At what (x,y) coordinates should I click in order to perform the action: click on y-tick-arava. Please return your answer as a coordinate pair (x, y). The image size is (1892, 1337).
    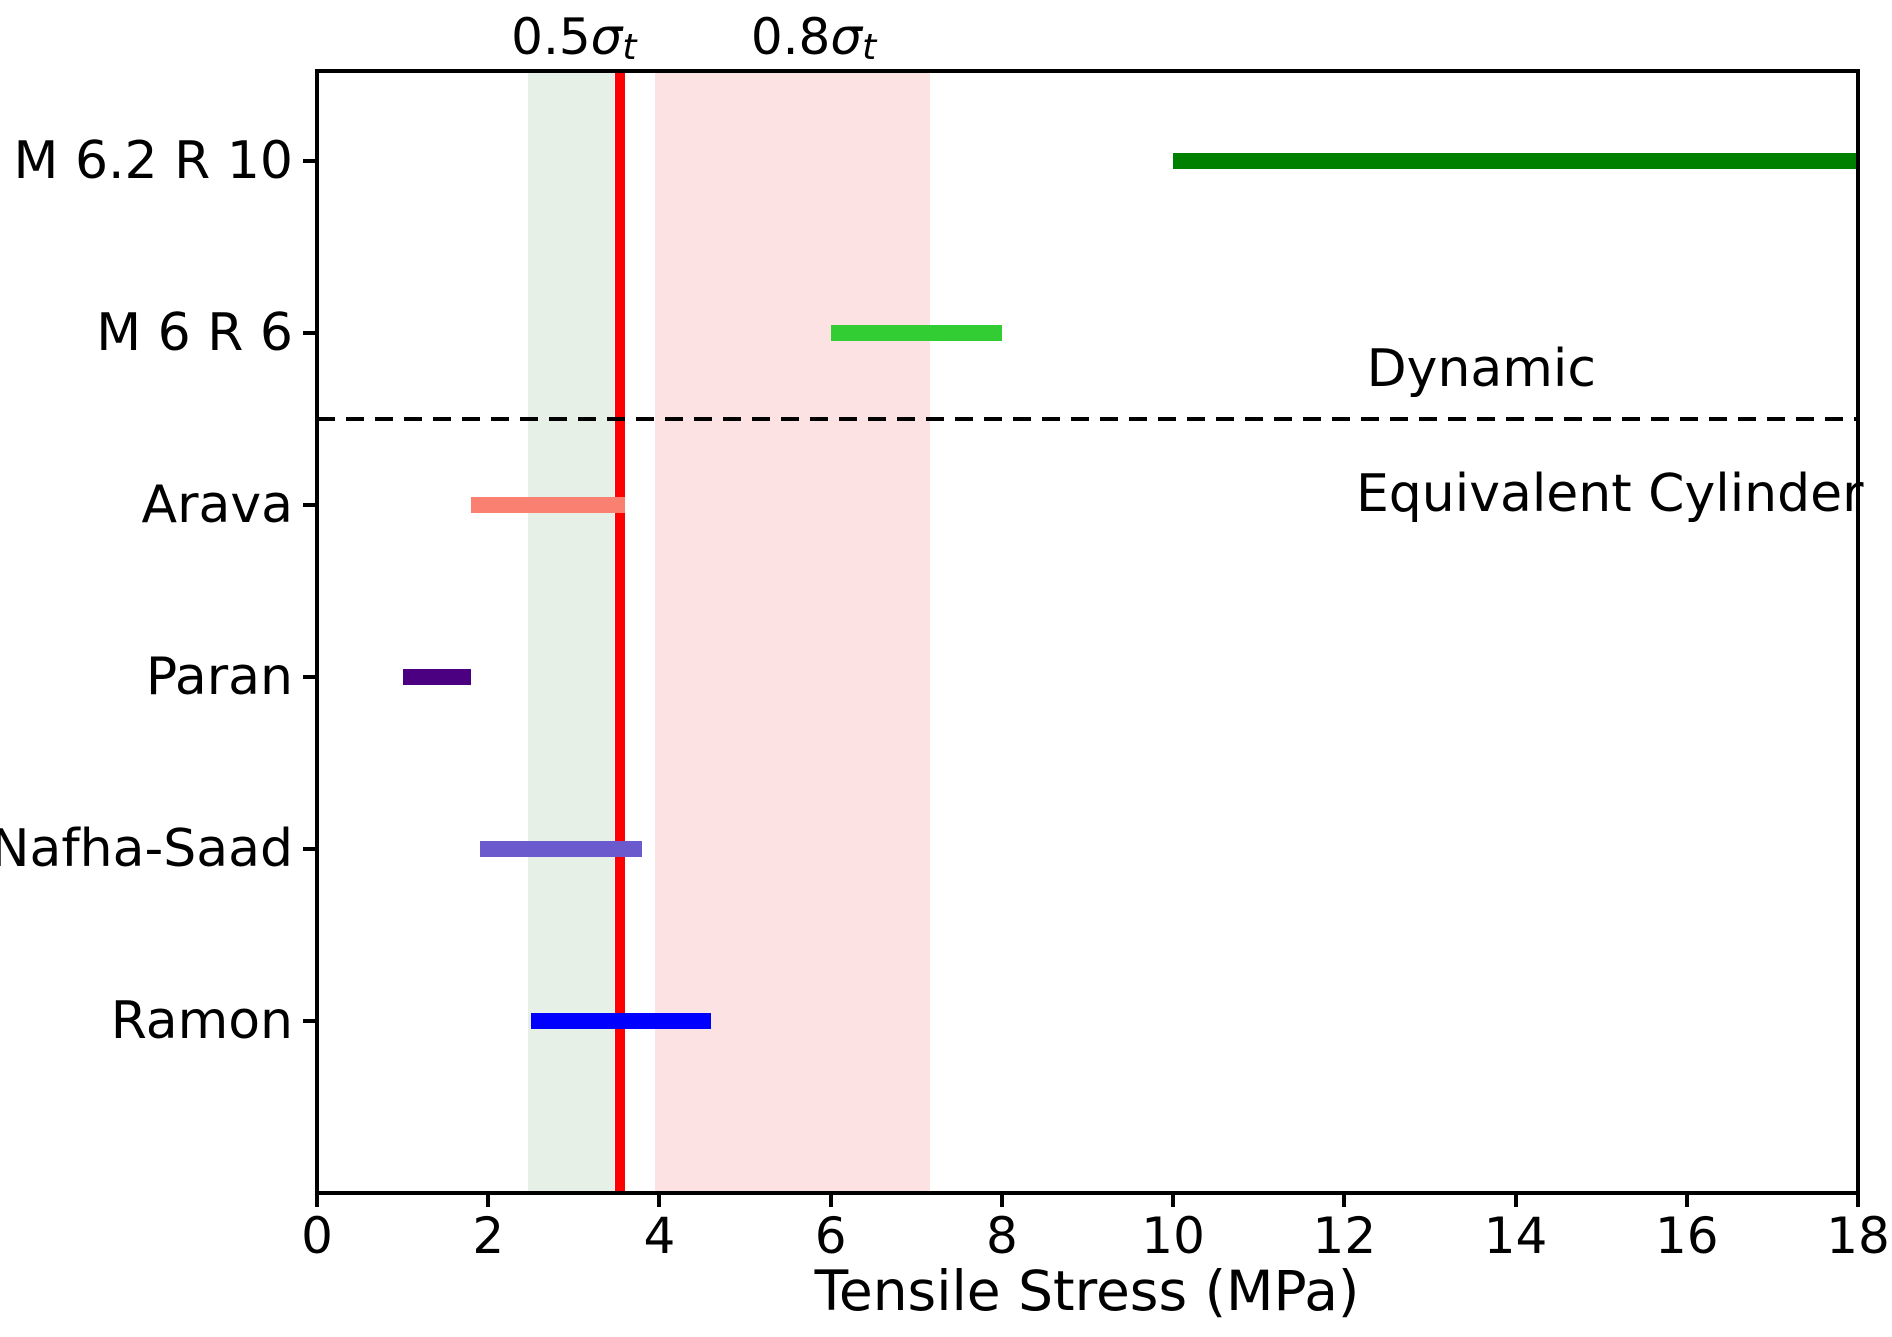
    Looking at the image, I should click on (310, 504).